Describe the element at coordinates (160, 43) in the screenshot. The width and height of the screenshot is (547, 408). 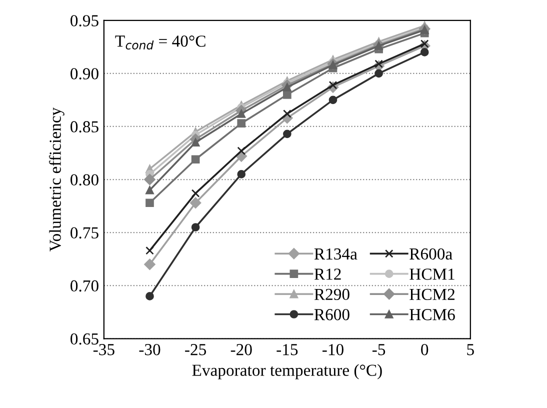
I see `annotation: T$_{cond}$ = 40°C` at that location.